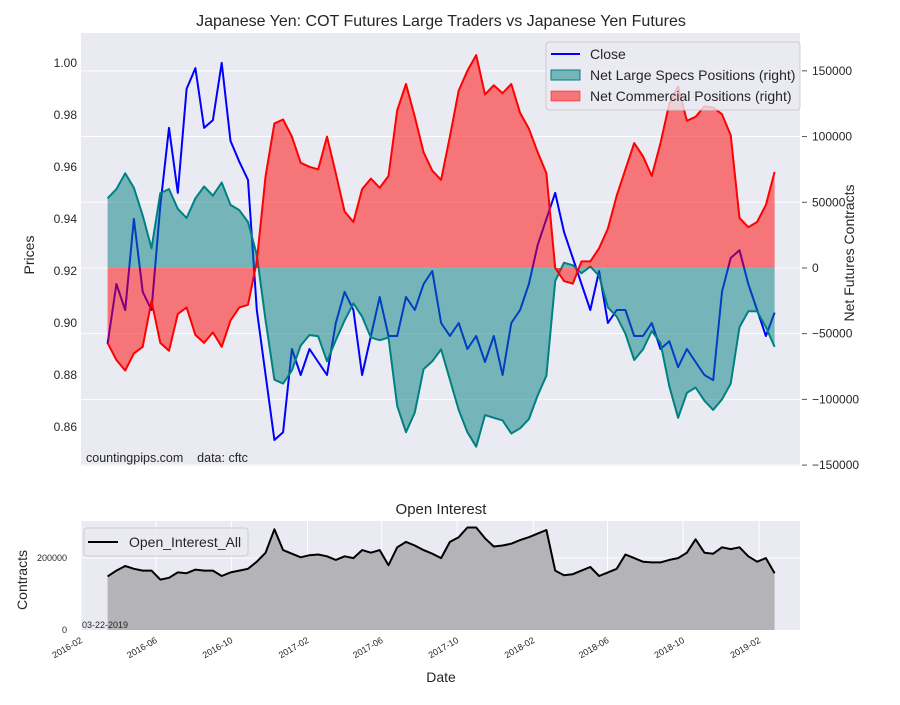  What do you see at coordinates (830, 268) in the screenshot?
I see `right-axis-ticks: −150000 −100000 −50000 0 50000 100000 150000` at bounding box center [830, 268].